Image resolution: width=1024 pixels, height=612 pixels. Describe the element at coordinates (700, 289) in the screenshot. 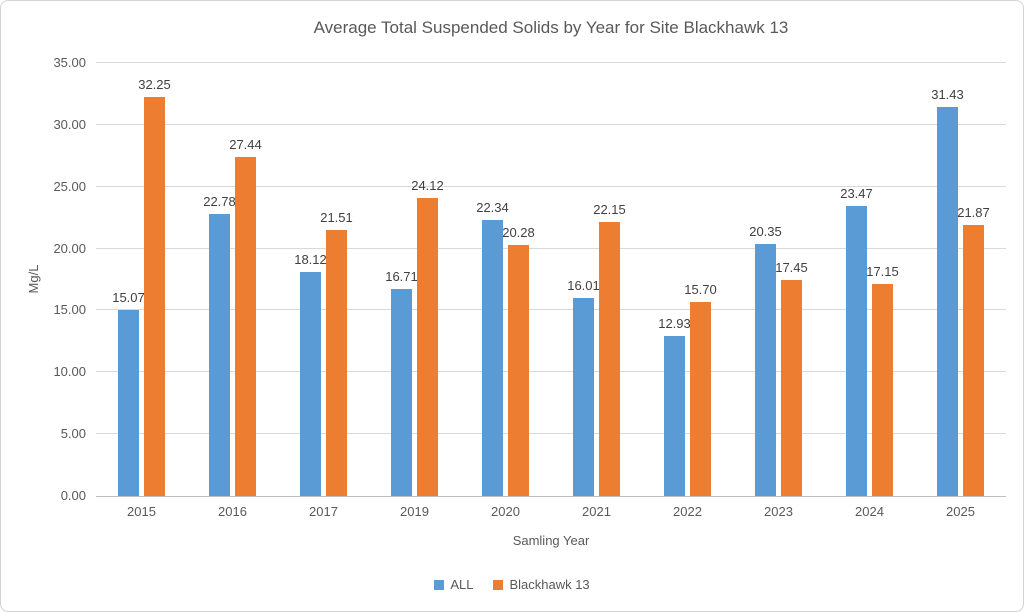

I see `data-label: 15.70` at that location.